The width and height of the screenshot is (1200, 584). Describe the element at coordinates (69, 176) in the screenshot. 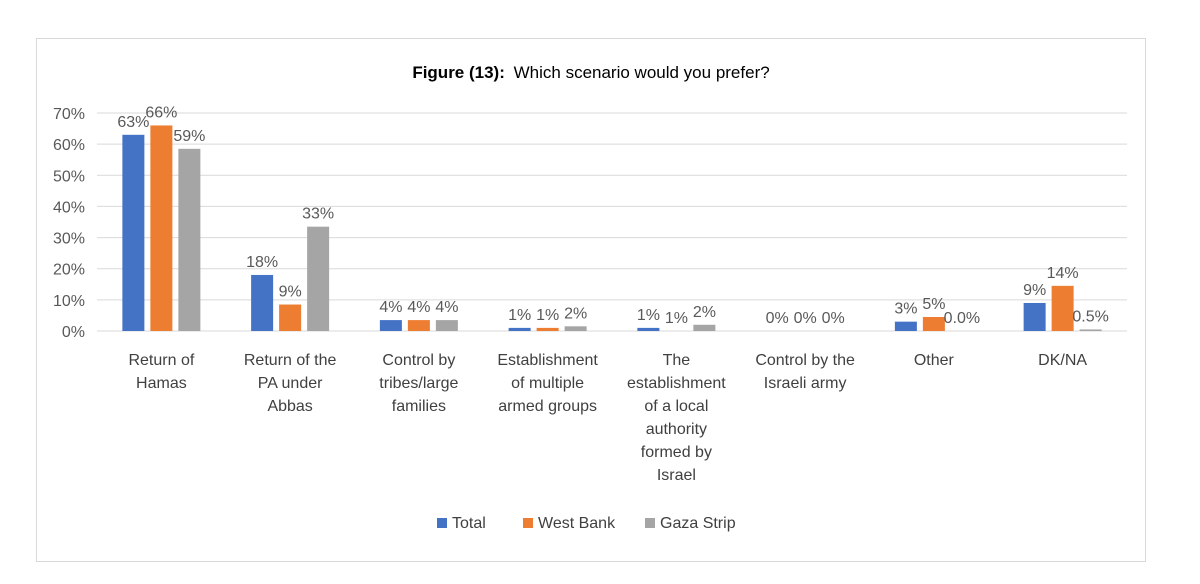

I see `y-tick-label: 50%` at that location.